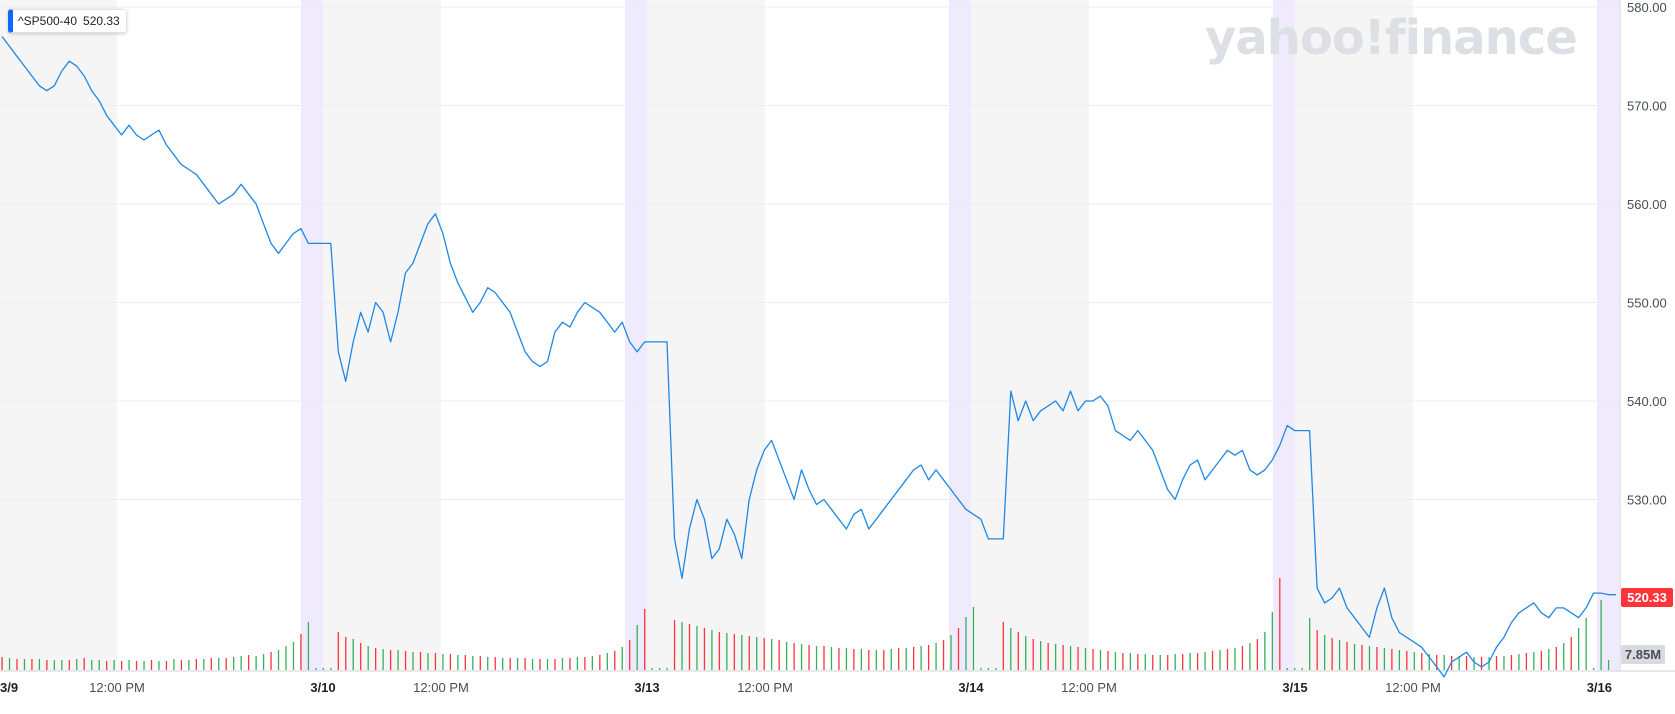  Describe the element at coordinates (48, 21) in the screenshot. I see `legend-symbol: ^SP500-40` at that location.